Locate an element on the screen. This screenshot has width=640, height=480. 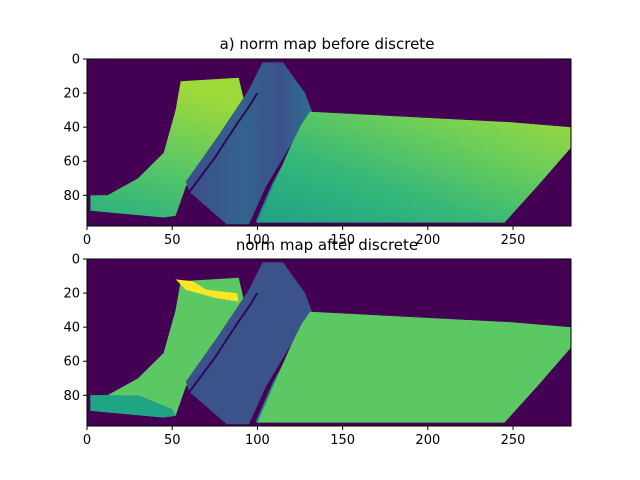
y-tick-label-after: 40 is located at coordinates (71, 328).